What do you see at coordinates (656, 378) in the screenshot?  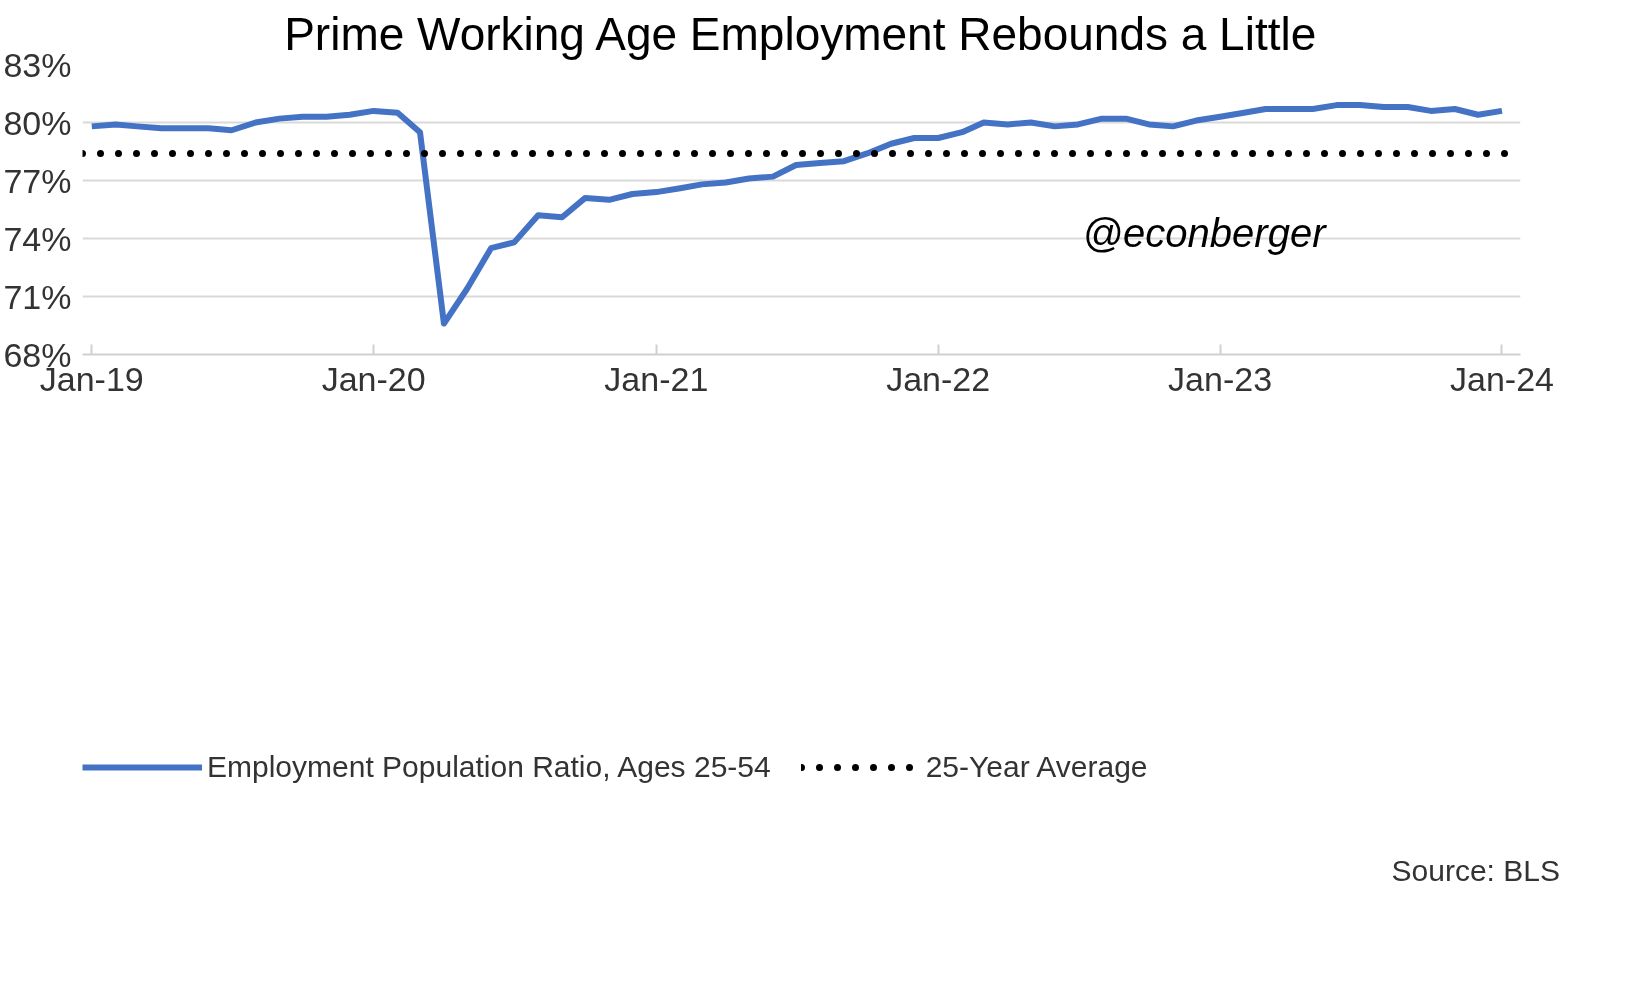 I see `x-tick-label: Jan-21` at bounding box center [656, 378].